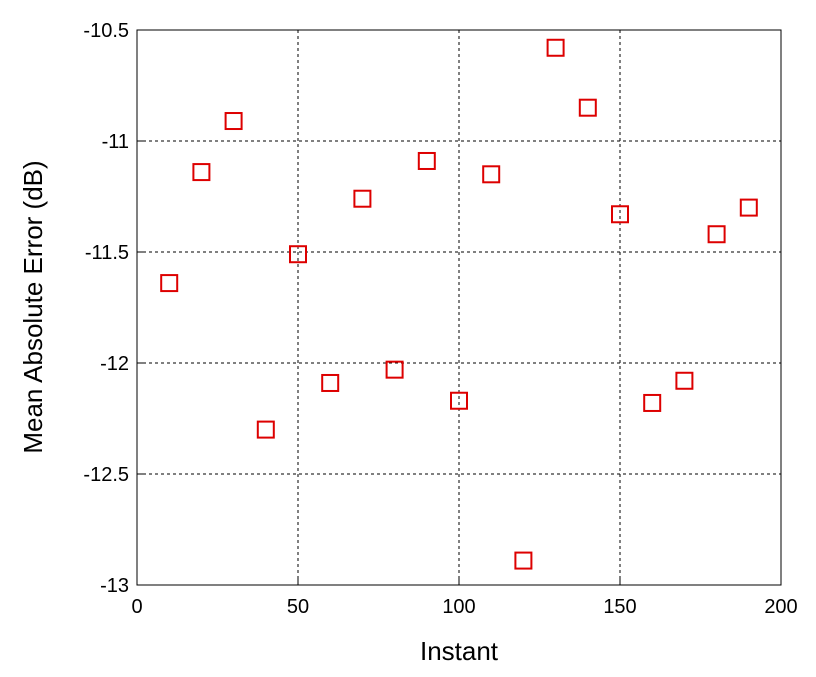 This screenshot has width=816, height=677. I want to click on x-tick-label: 200, so click(780, 607).